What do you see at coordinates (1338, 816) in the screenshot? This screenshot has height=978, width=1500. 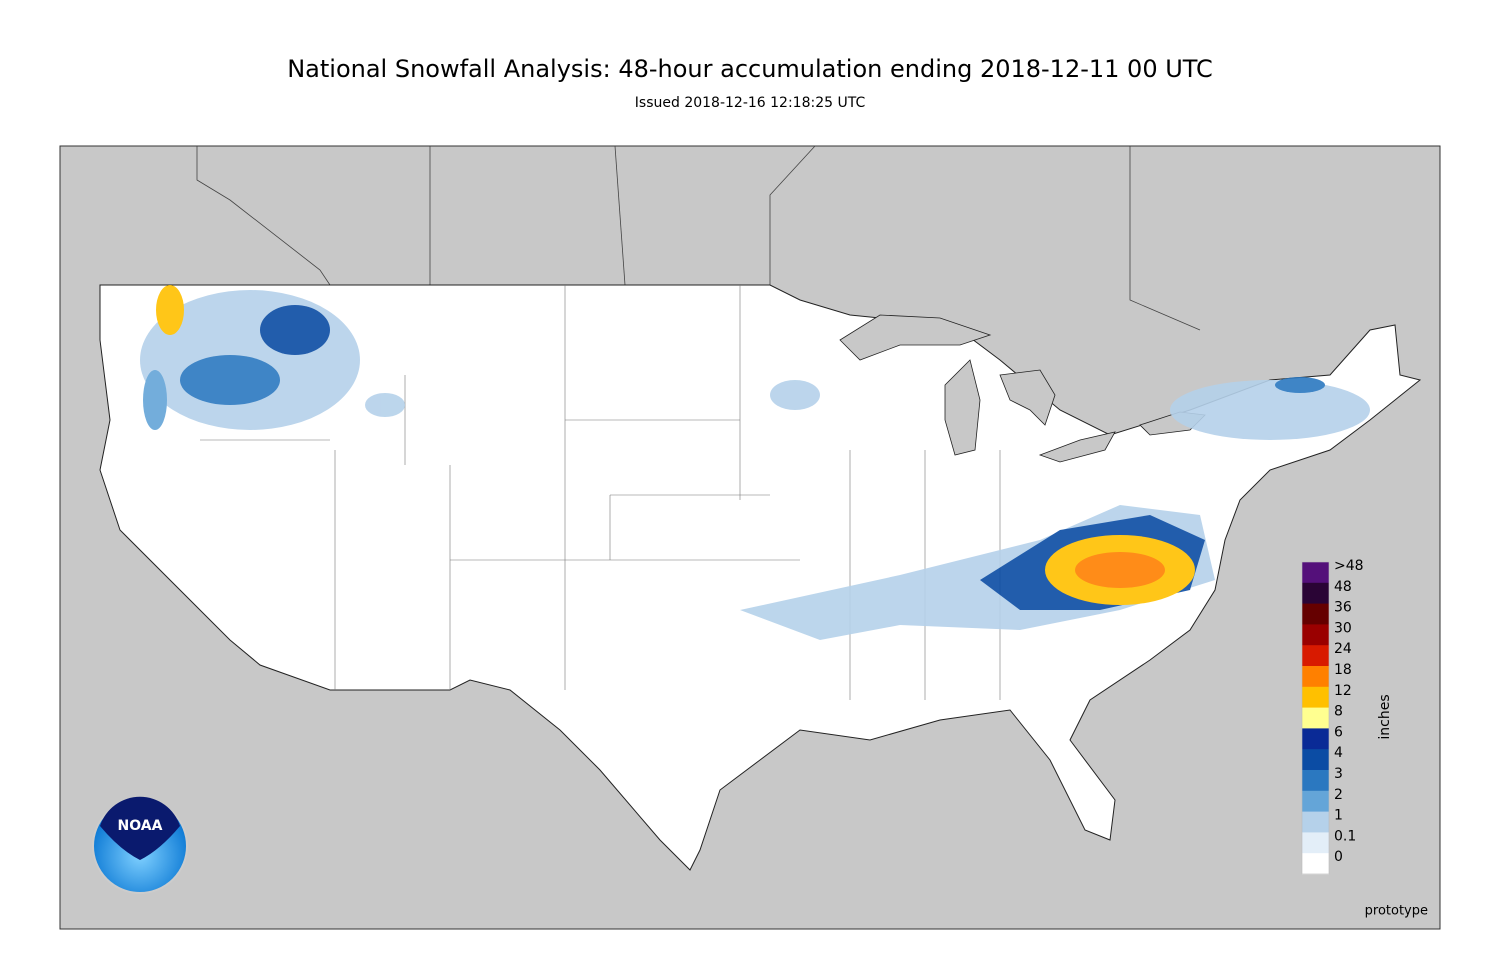 I see `colorbar-label: 1` at bounding box center [1338, 816].